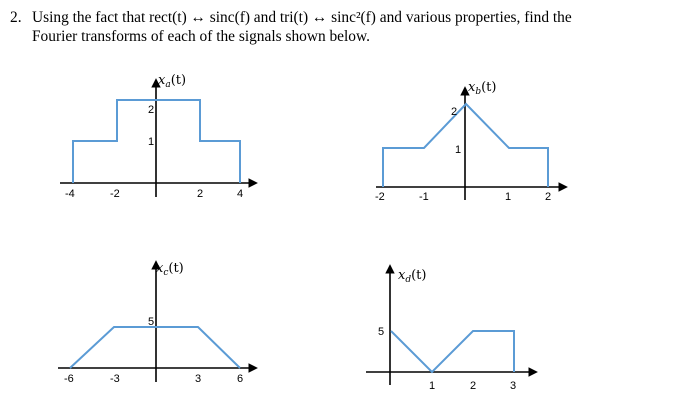  I want to click on plot-c-xtick-3: 3, so click(198, 379).